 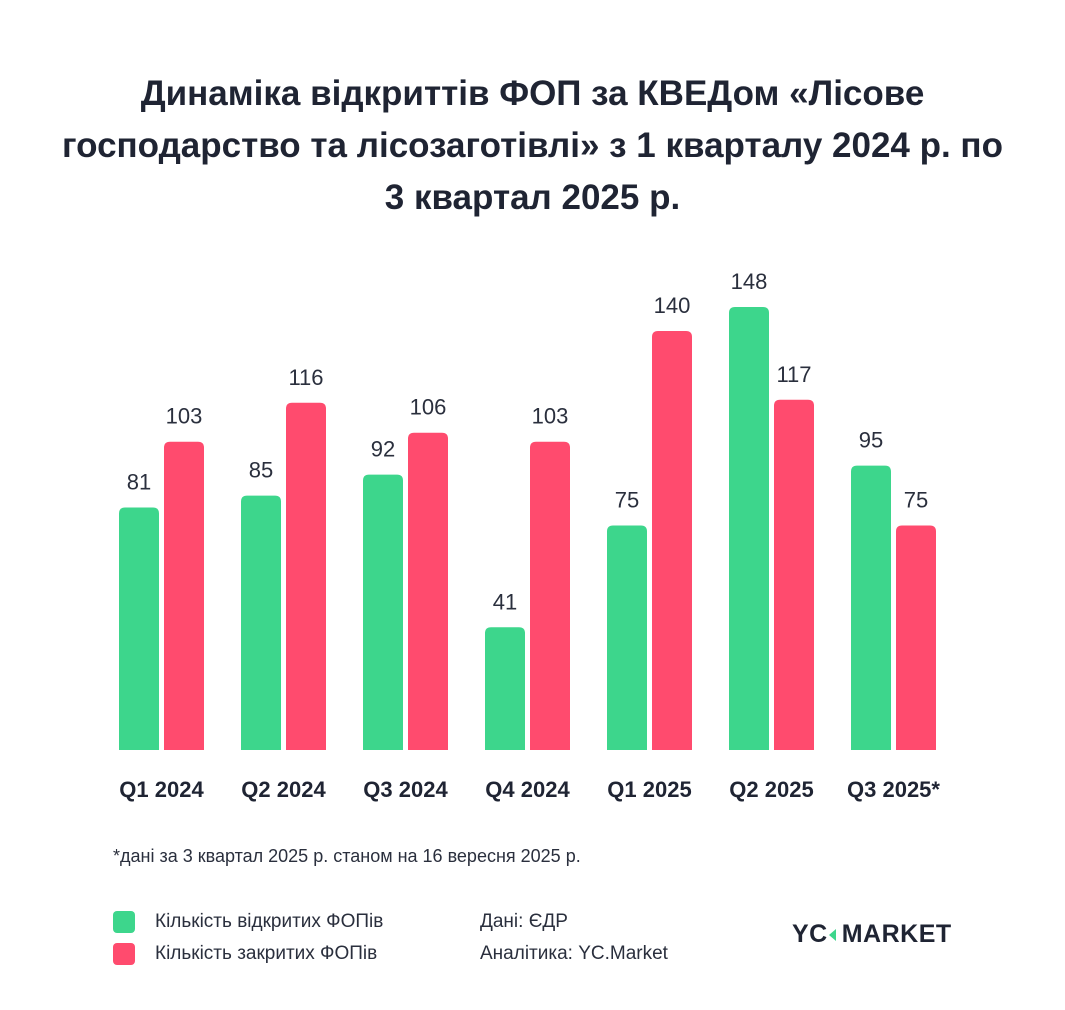 I want to click on legend-item-closed: Кількість закритих ФОПів, so click(x=248, y=954).